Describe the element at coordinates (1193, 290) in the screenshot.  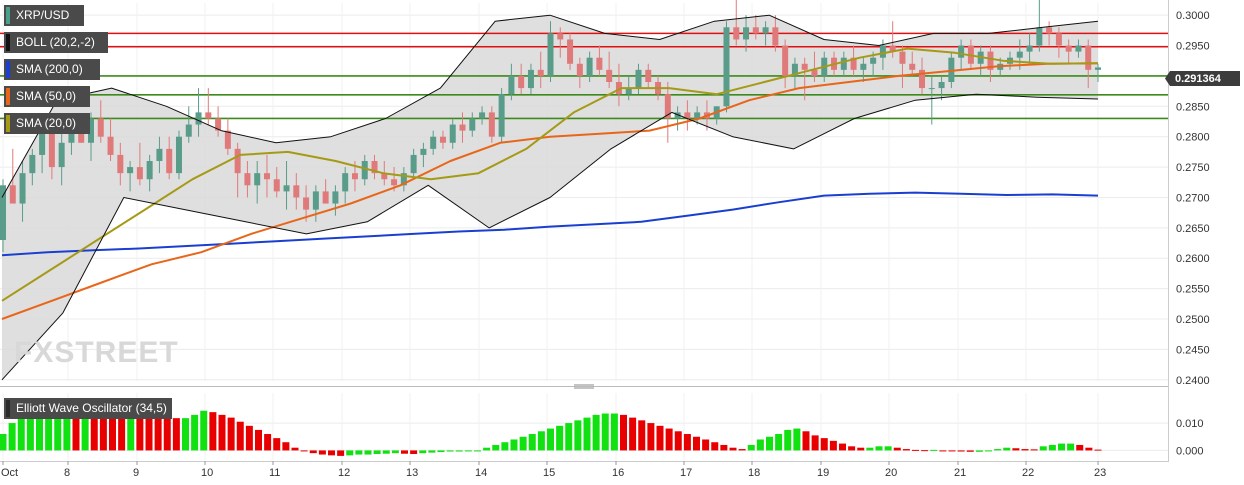
I see `y-tick-label: 0.2550` at that location.